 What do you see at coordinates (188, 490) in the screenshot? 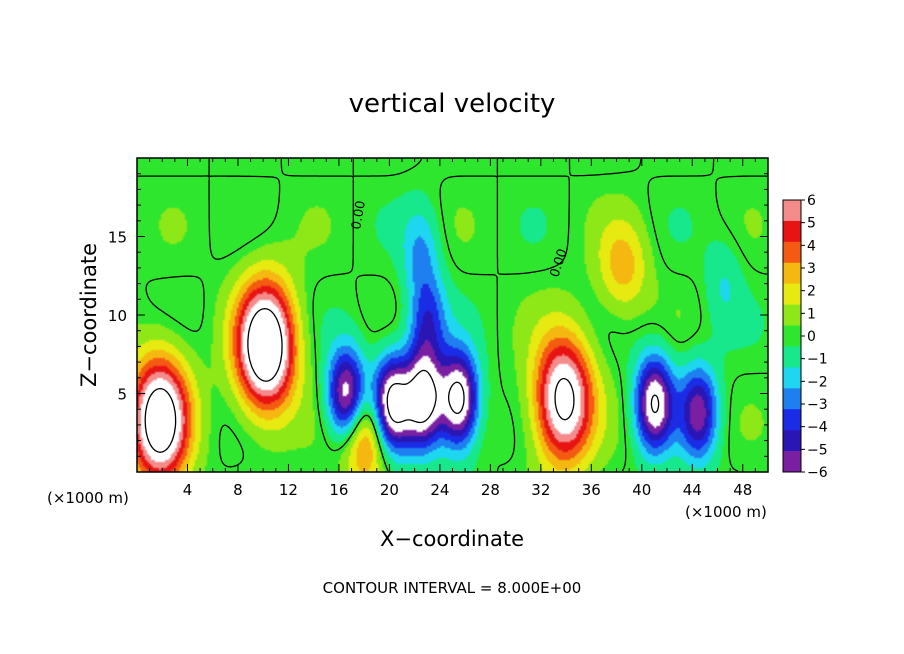
I see `x-tick-label: 4` at bounding box center [188, 490].